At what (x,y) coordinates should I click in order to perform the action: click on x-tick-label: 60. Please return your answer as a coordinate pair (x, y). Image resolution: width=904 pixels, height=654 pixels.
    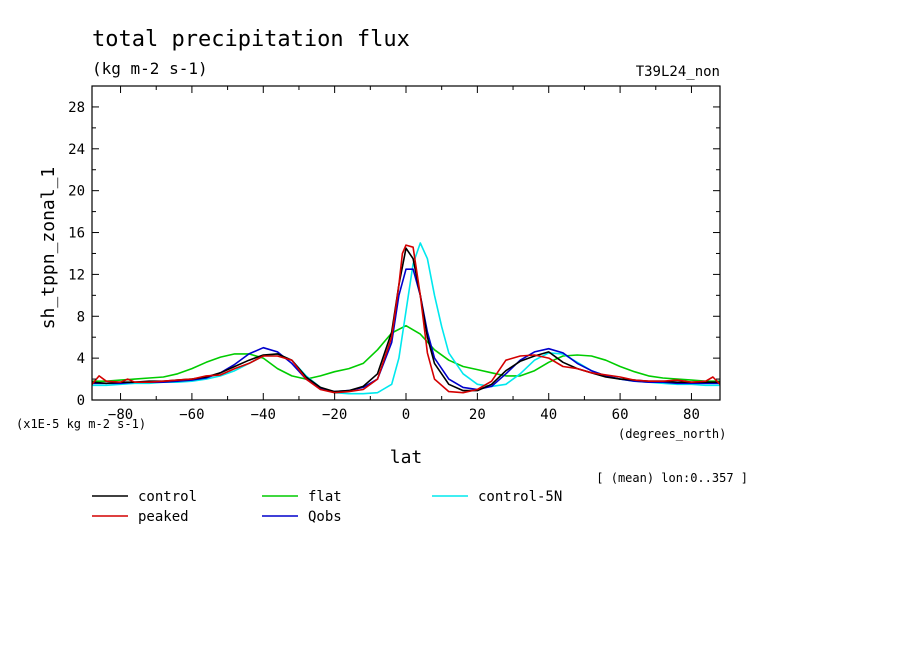
    Looking at the image, I should click on (620, 415).